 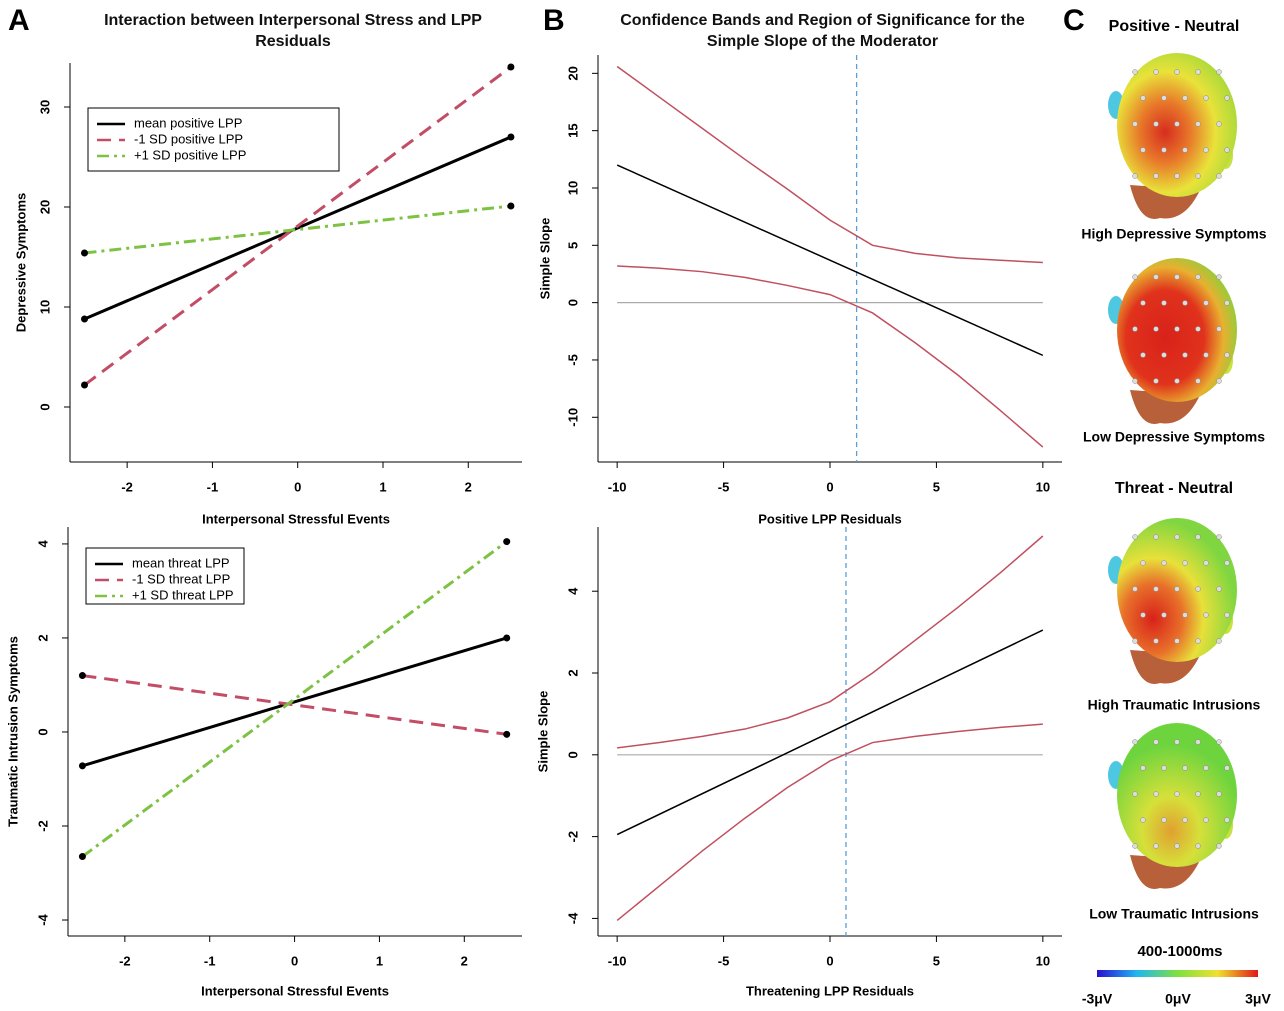 I want to click on y-axis-label: Traumatic Intrusion Symptoms, so click(x=12, y=731).